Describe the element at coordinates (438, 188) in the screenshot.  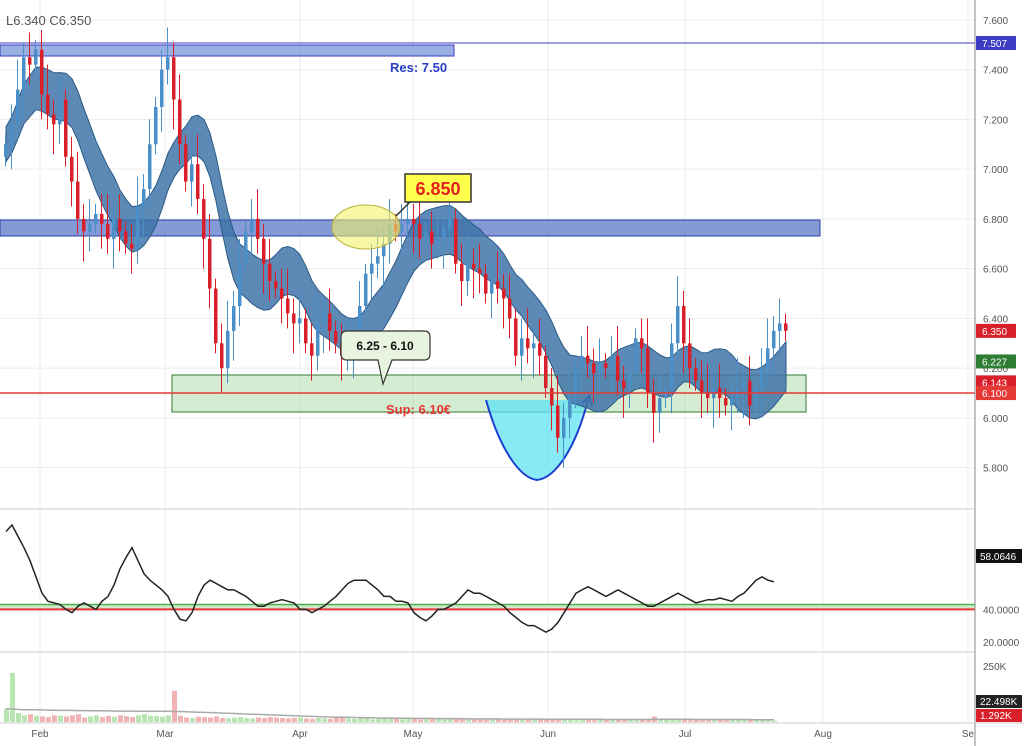
I see `callout-box` at that location.